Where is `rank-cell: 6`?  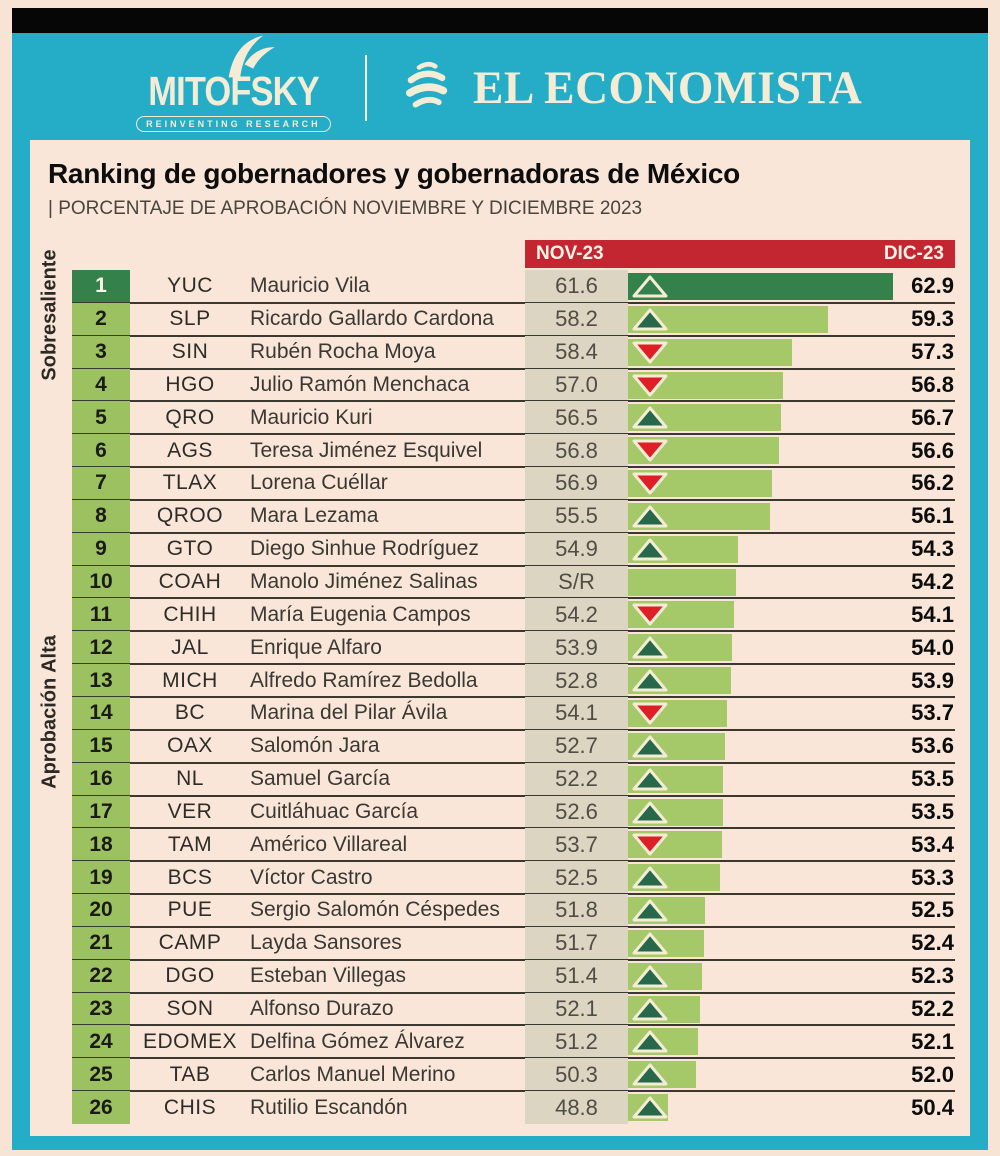 rank-cell: 6 is located at coordinates (101, 451).